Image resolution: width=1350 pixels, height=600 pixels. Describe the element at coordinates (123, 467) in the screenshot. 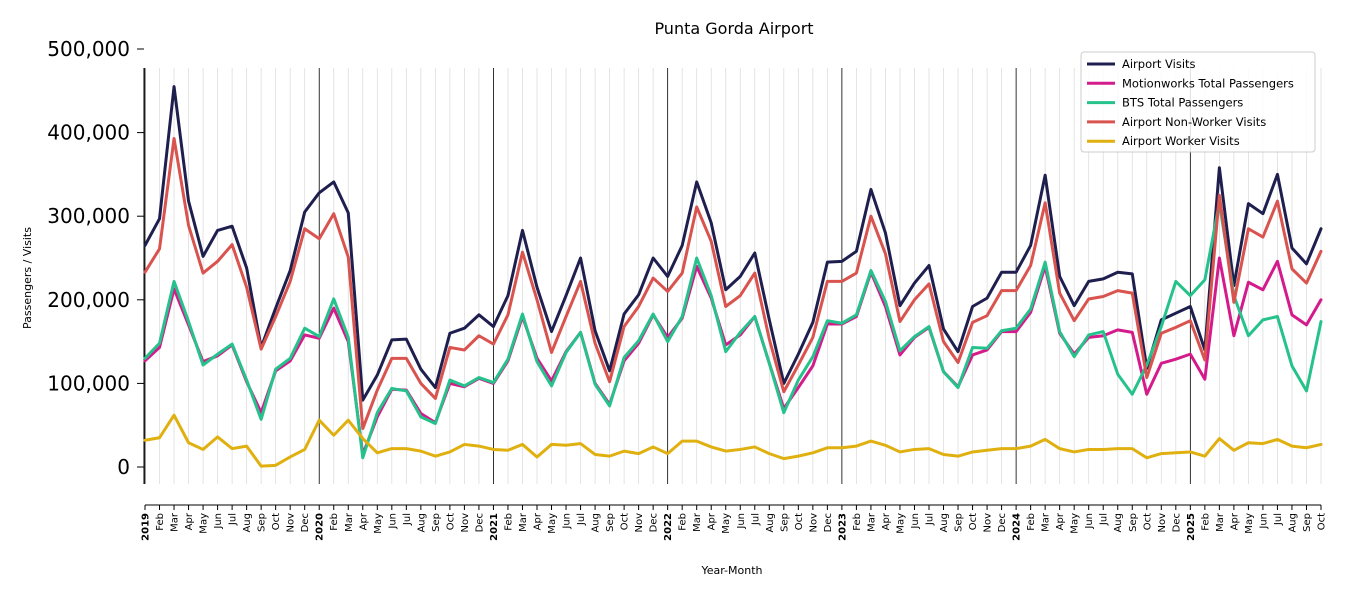

I see `y-tick-label: 0` at that location.